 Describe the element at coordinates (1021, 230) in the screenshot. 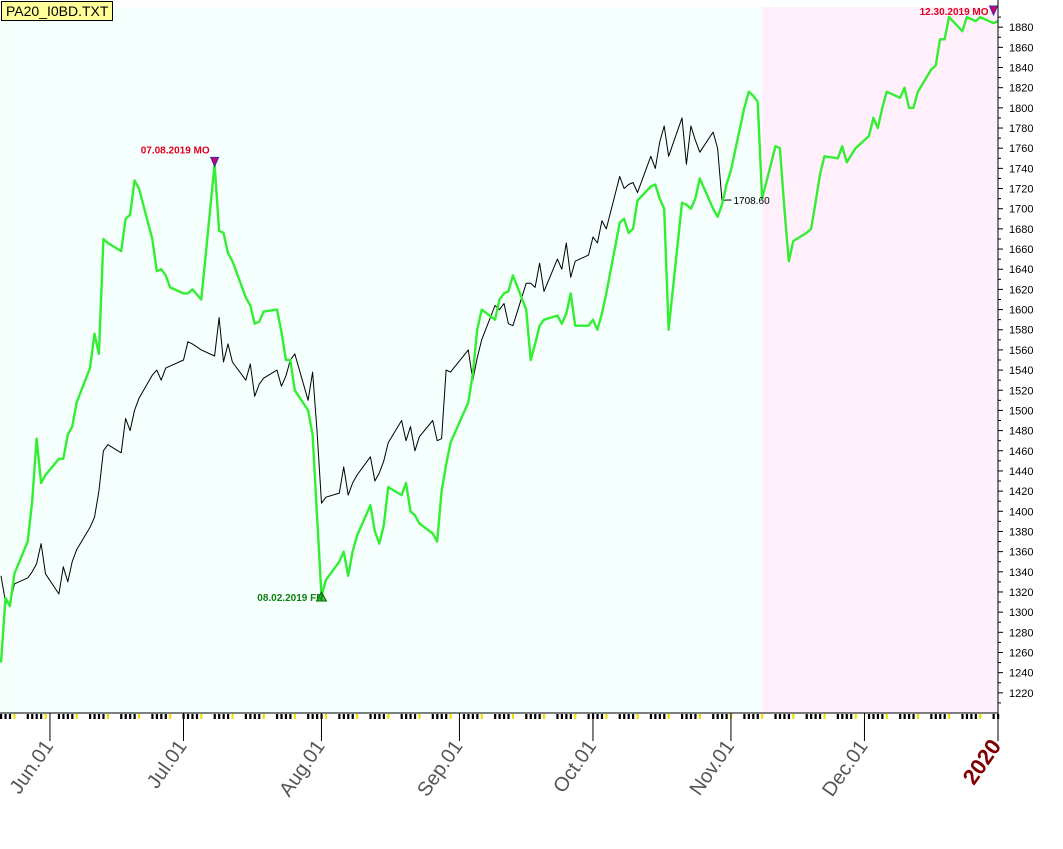

I see `y-tick-label-23: 1680` at that location.